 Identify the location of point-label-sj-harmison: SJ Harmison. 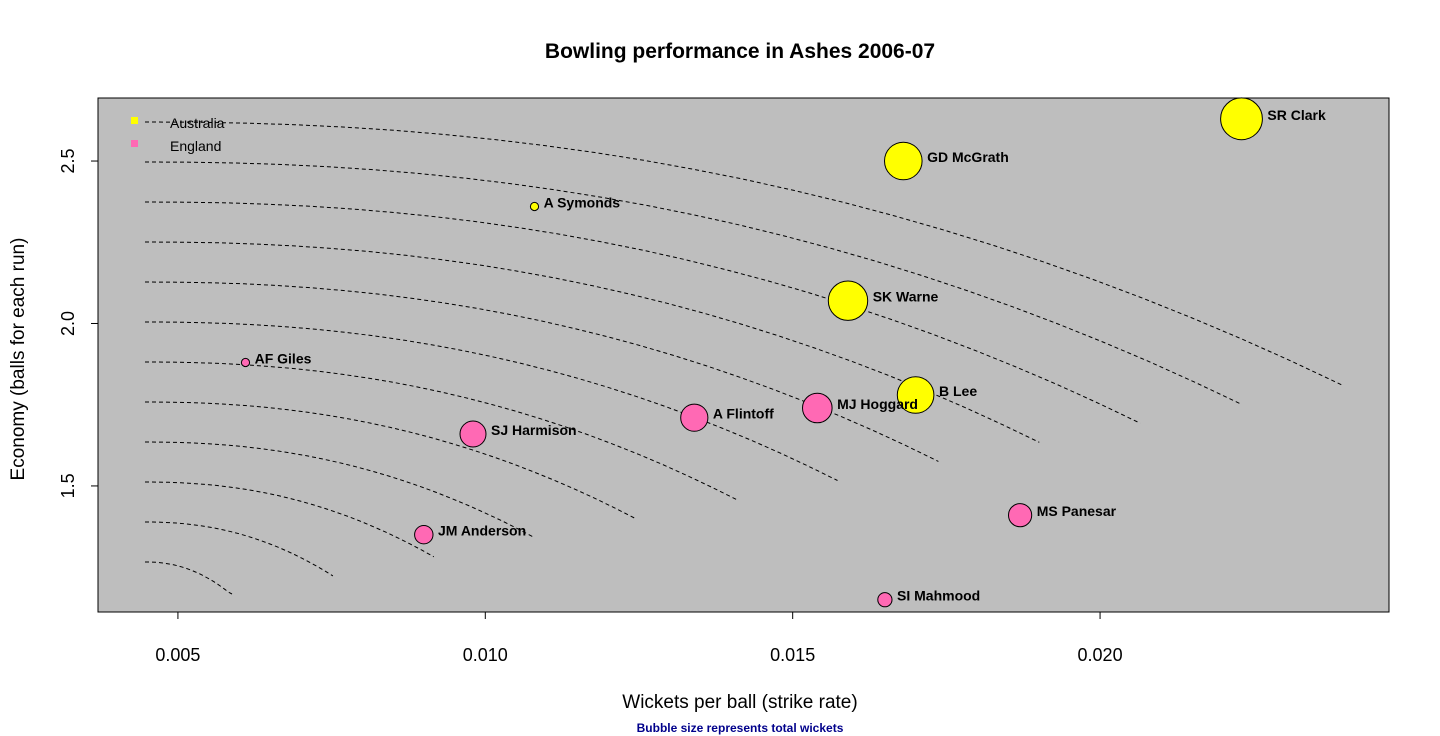
(534, 430).